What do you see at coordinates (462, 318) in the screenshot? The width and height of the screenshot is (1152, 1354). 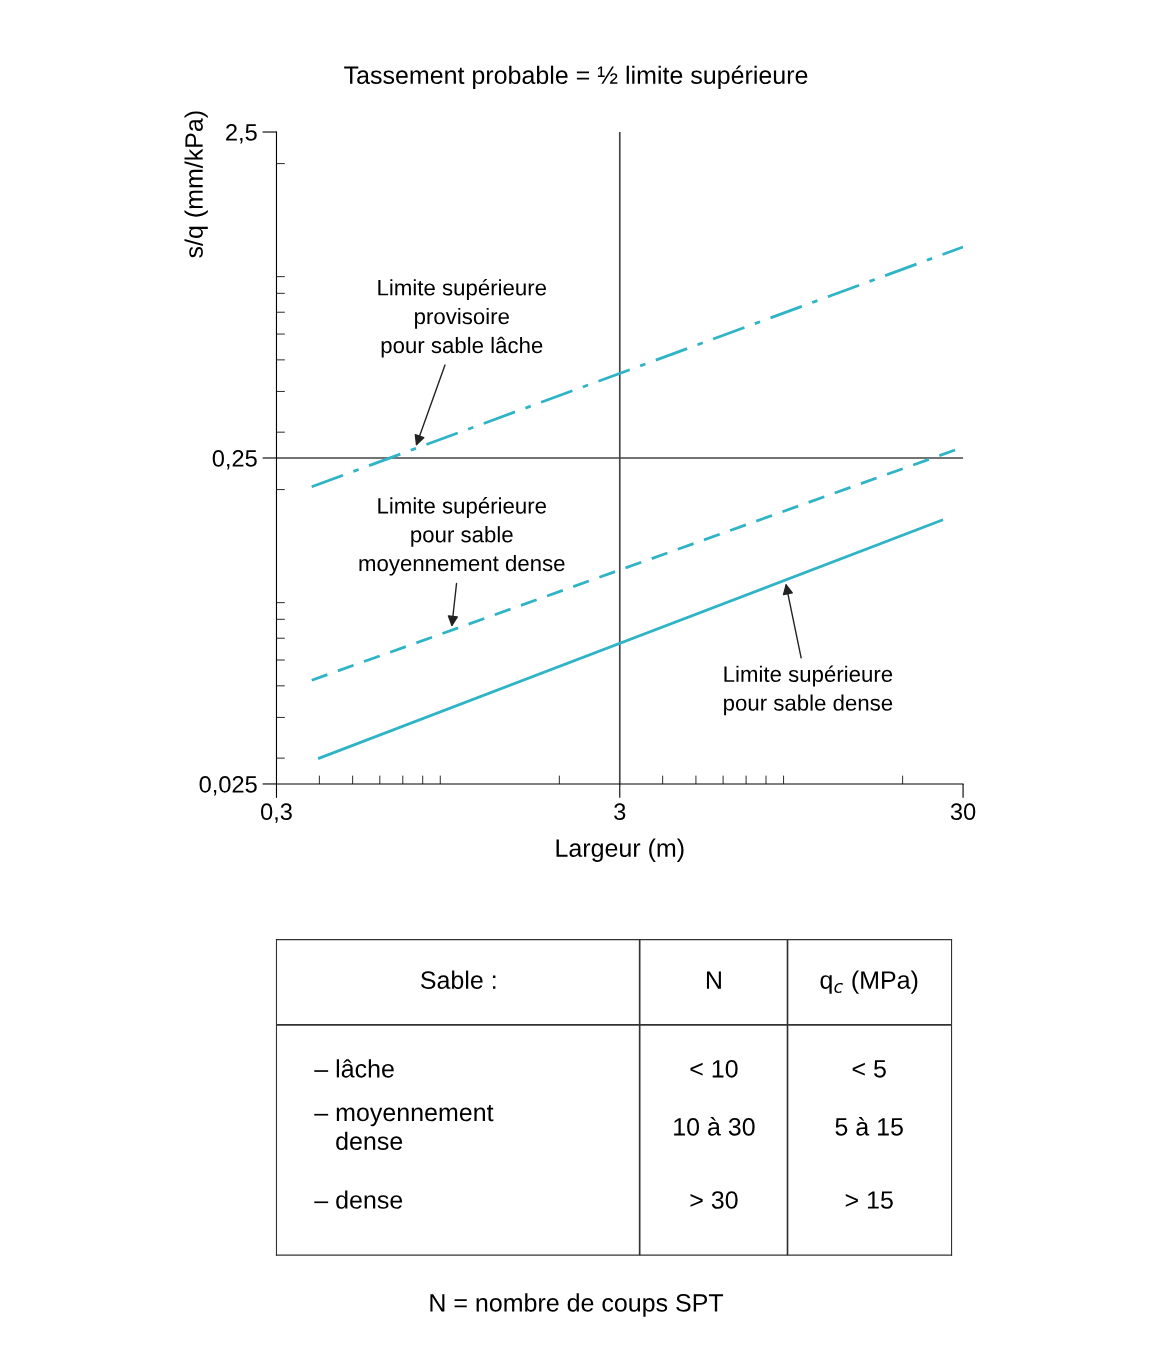 I see `annotation: Limite supérieure provisoire pour sable lâche` at bounding box center [462, 318].